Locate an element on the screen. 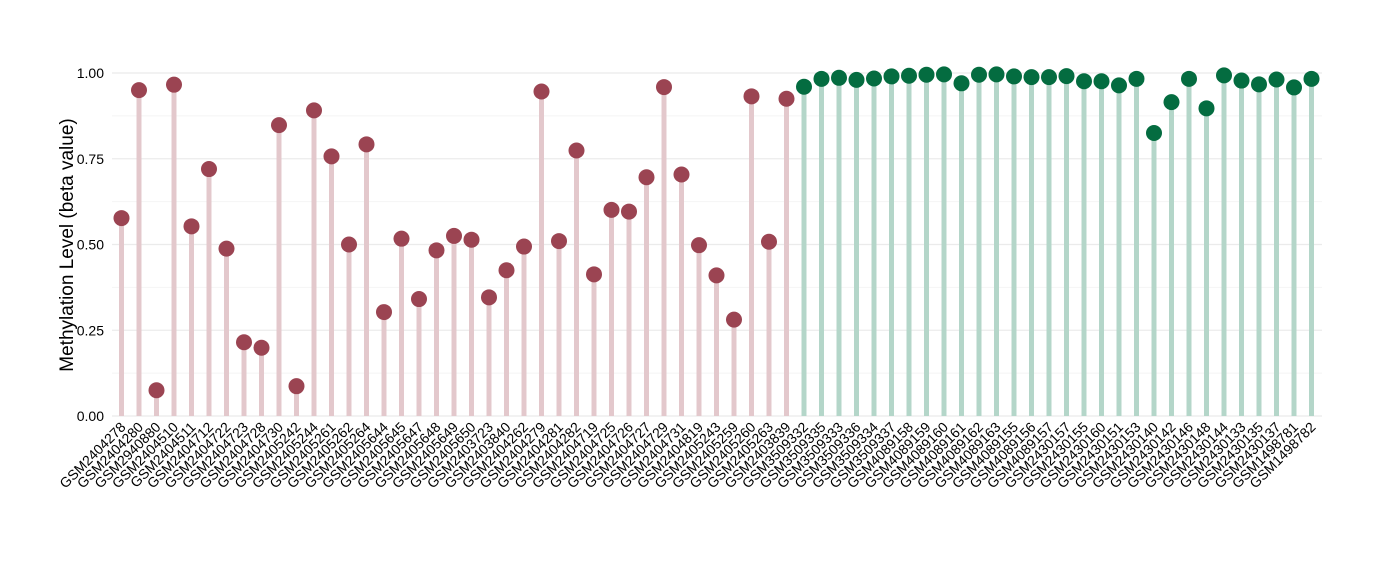 This screenshot has height=580, width=1380. y-tick-label: 1.00 is located at coordinates (90, 73).